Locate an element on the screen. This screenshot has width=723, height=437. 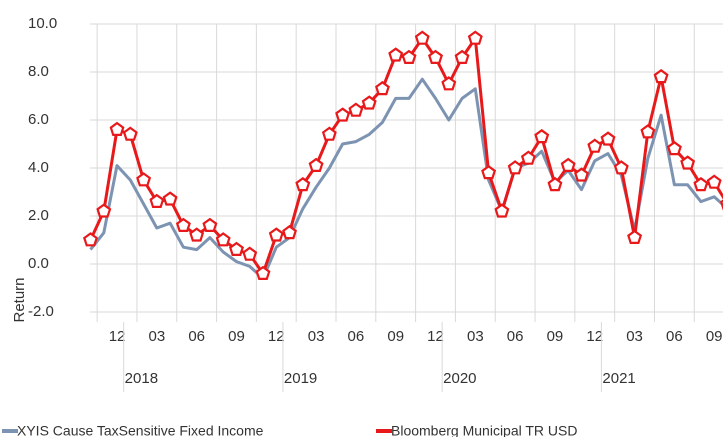
year-label: 2021 is located at coordinates (618, 378).